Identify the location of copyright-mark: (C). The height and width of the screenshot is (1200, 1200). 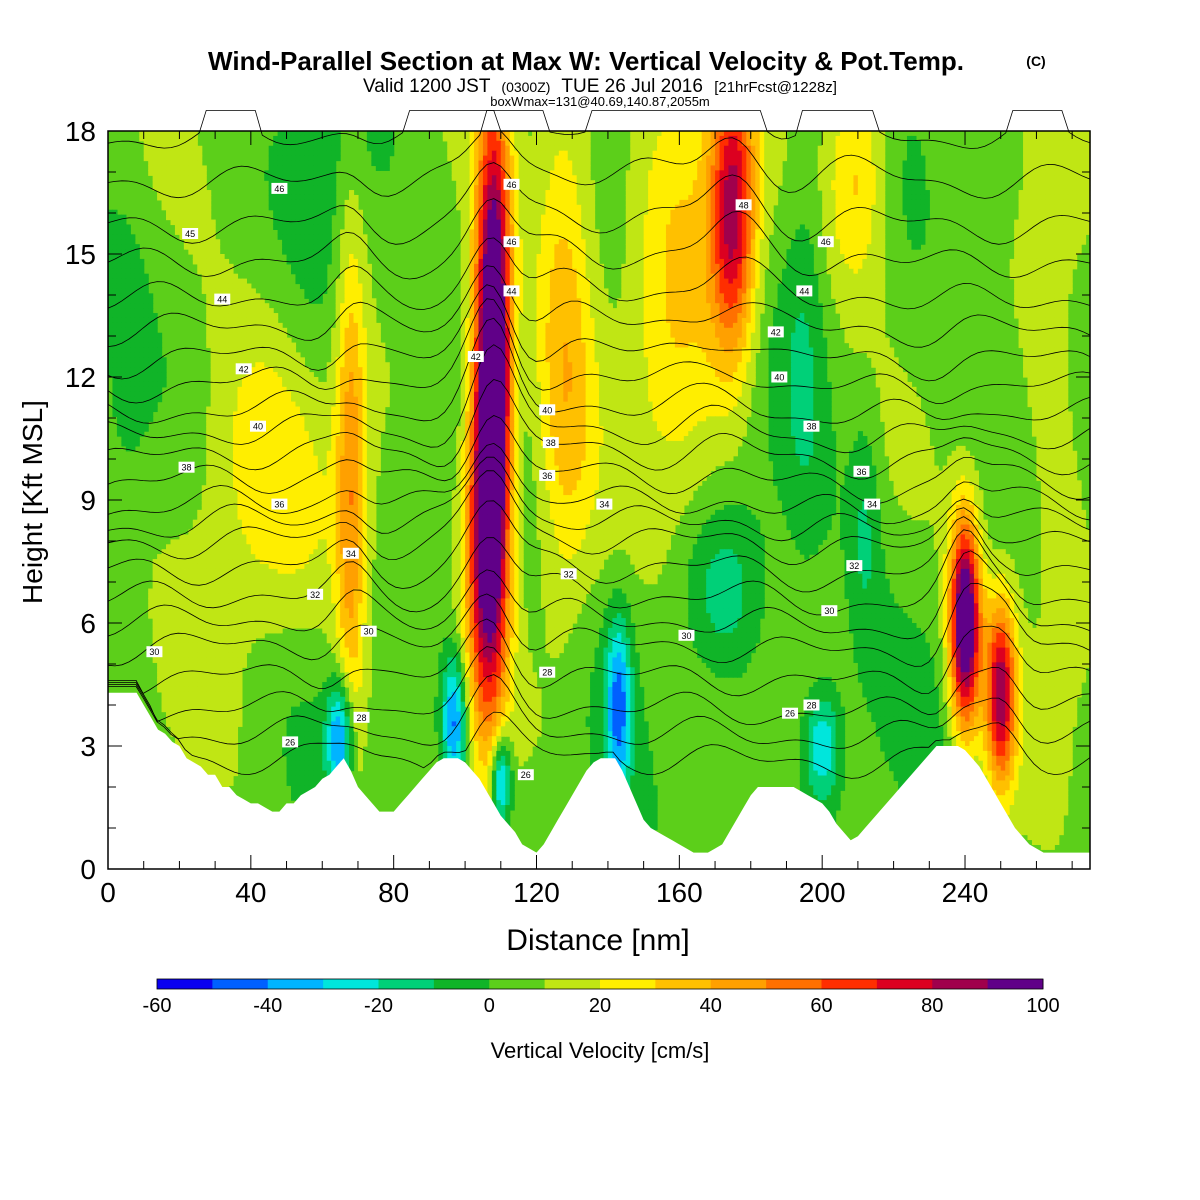
(1035, 61).